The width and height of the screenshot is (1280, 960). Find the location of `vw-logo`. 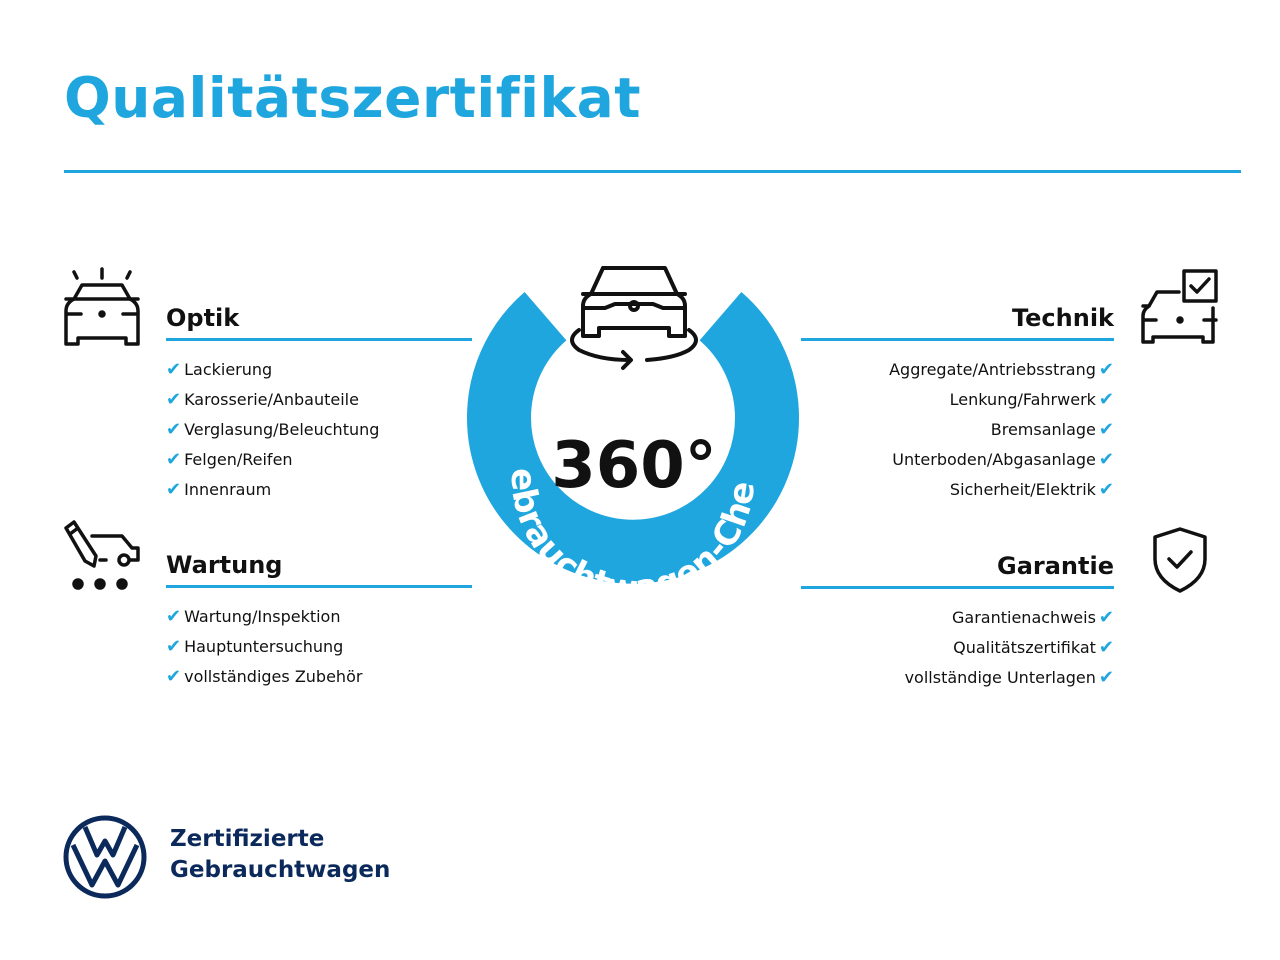

vw-logo is located at coordinates (105, 857).